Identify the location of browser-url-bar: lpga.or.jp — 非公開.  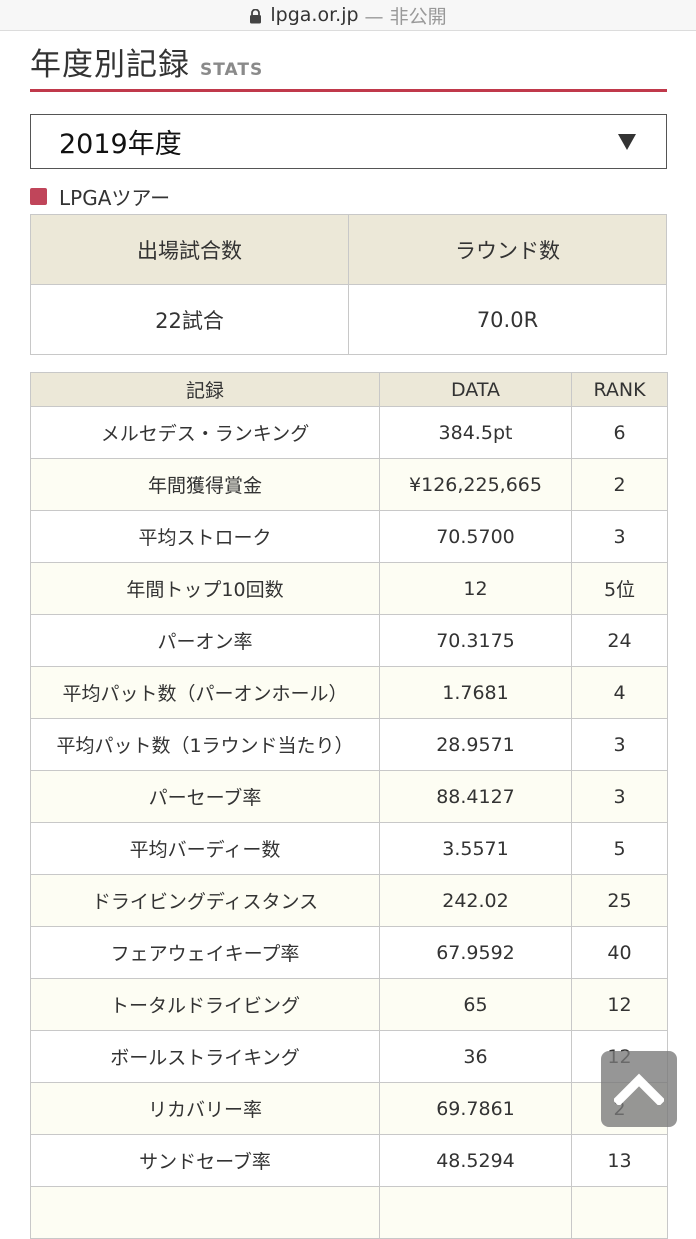
(348, 15).